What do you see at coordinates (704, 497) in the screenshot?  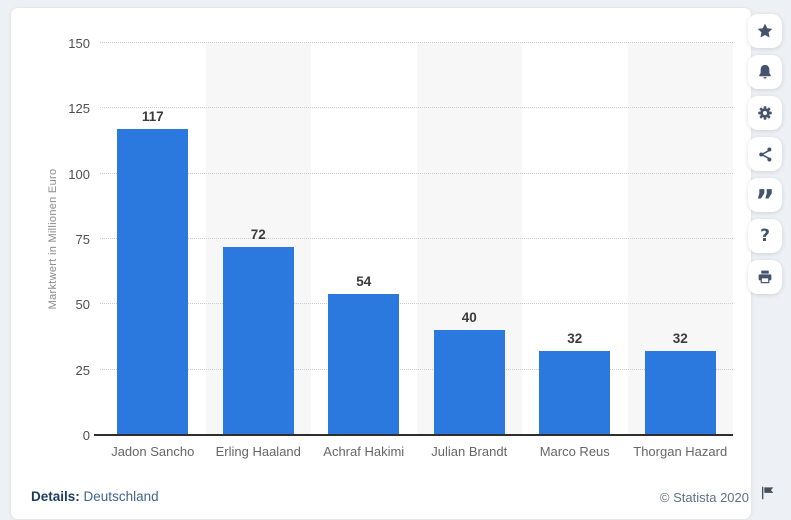 I see `copyright-text: © Statista 2020` at bounding box center [704, 497].